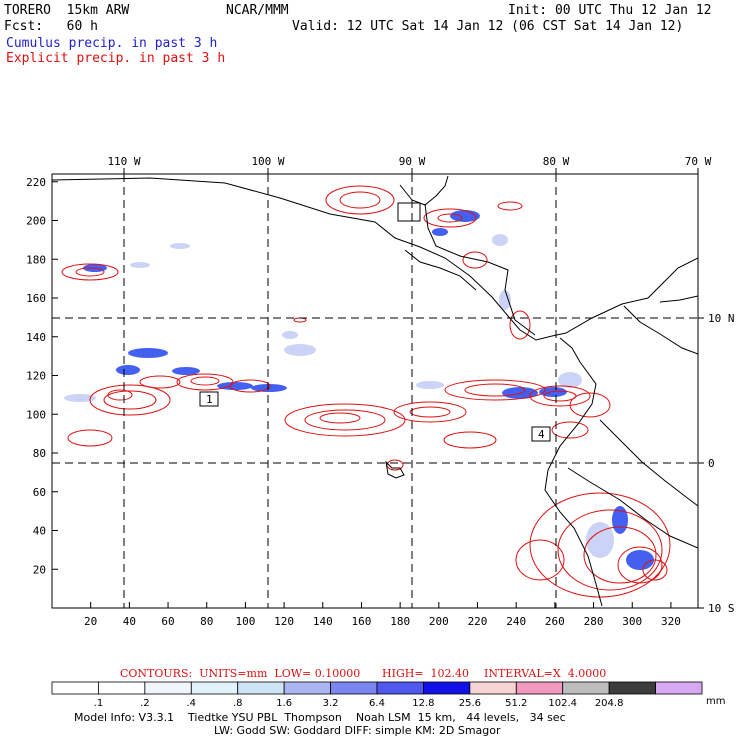 Image resolution: width=740 pixels, height=740 pixels. What do you see at coordinates (516, 621) in the screenshot?
I see `x-tick-label: 240` at bounding box center [516, 621].